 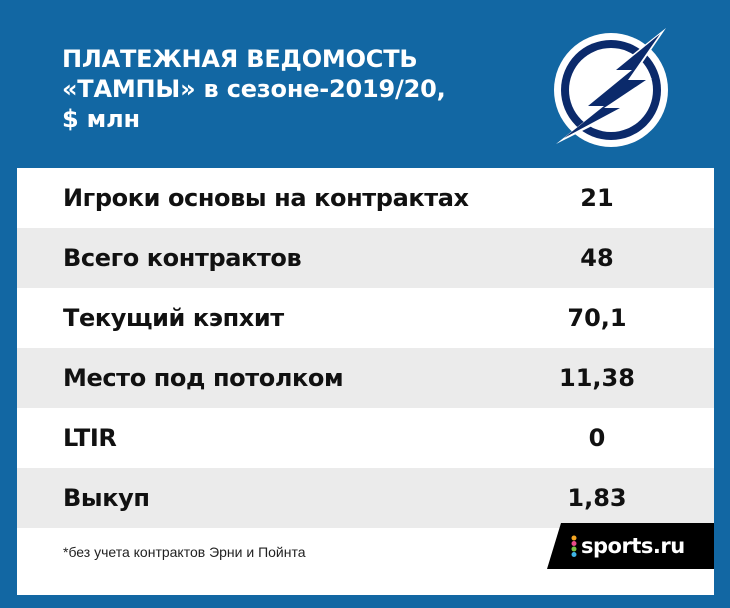 What do you see at coordinates (597, 198) in the screenshot?
I see `row-value: 21` at bounding box center [597, 198].